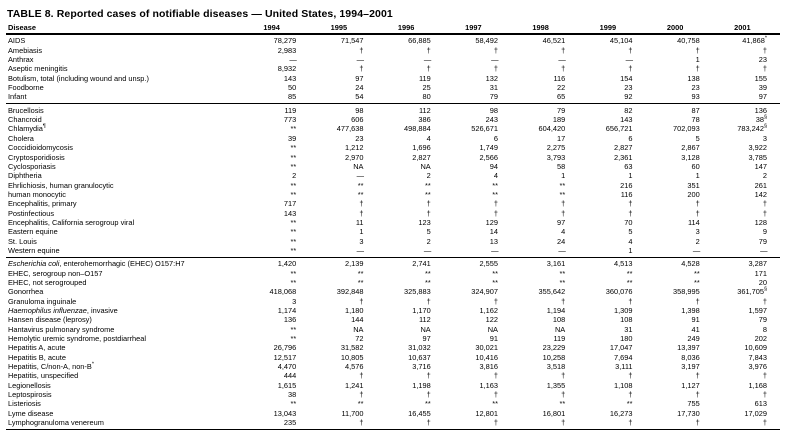  Describe the element at coordinates (71, 222) in the screenshot. I see `disease-name: Encephalitis, California serogroup viral` at that location.